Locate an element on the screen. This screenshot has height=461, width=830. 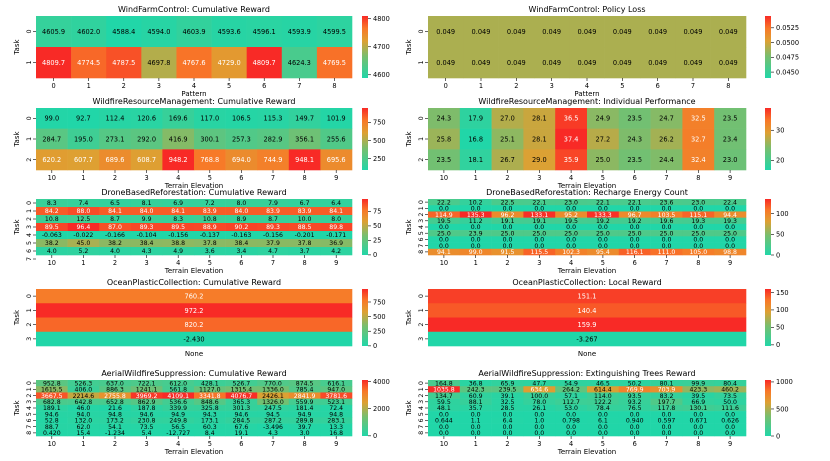
cell-label: 19.2 is located at coordinates (603, 221).